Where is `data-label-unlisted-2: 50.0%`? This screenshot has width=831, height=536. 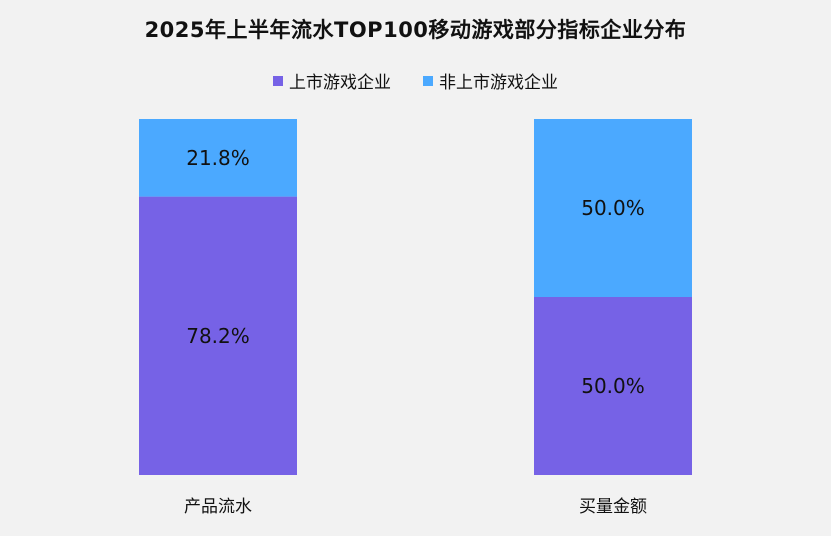
data-label-unlisted-2: 50.0% is located at coordinates (613, 208).